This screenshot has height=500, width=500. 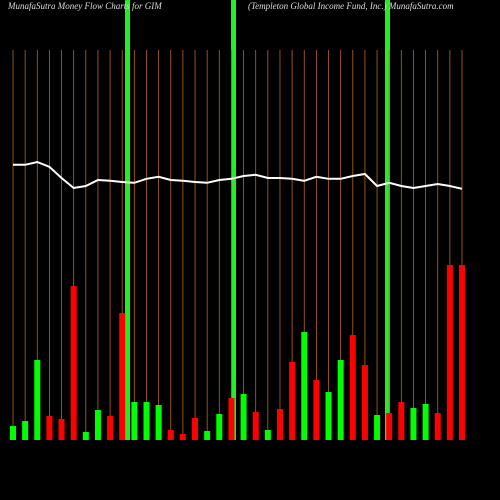 What do you see at coordinates (84, 6) in the screenshot?
I see `chart-title: MunafaSutra Money Flow Charts for GIM` at bounding box center [84, 6].